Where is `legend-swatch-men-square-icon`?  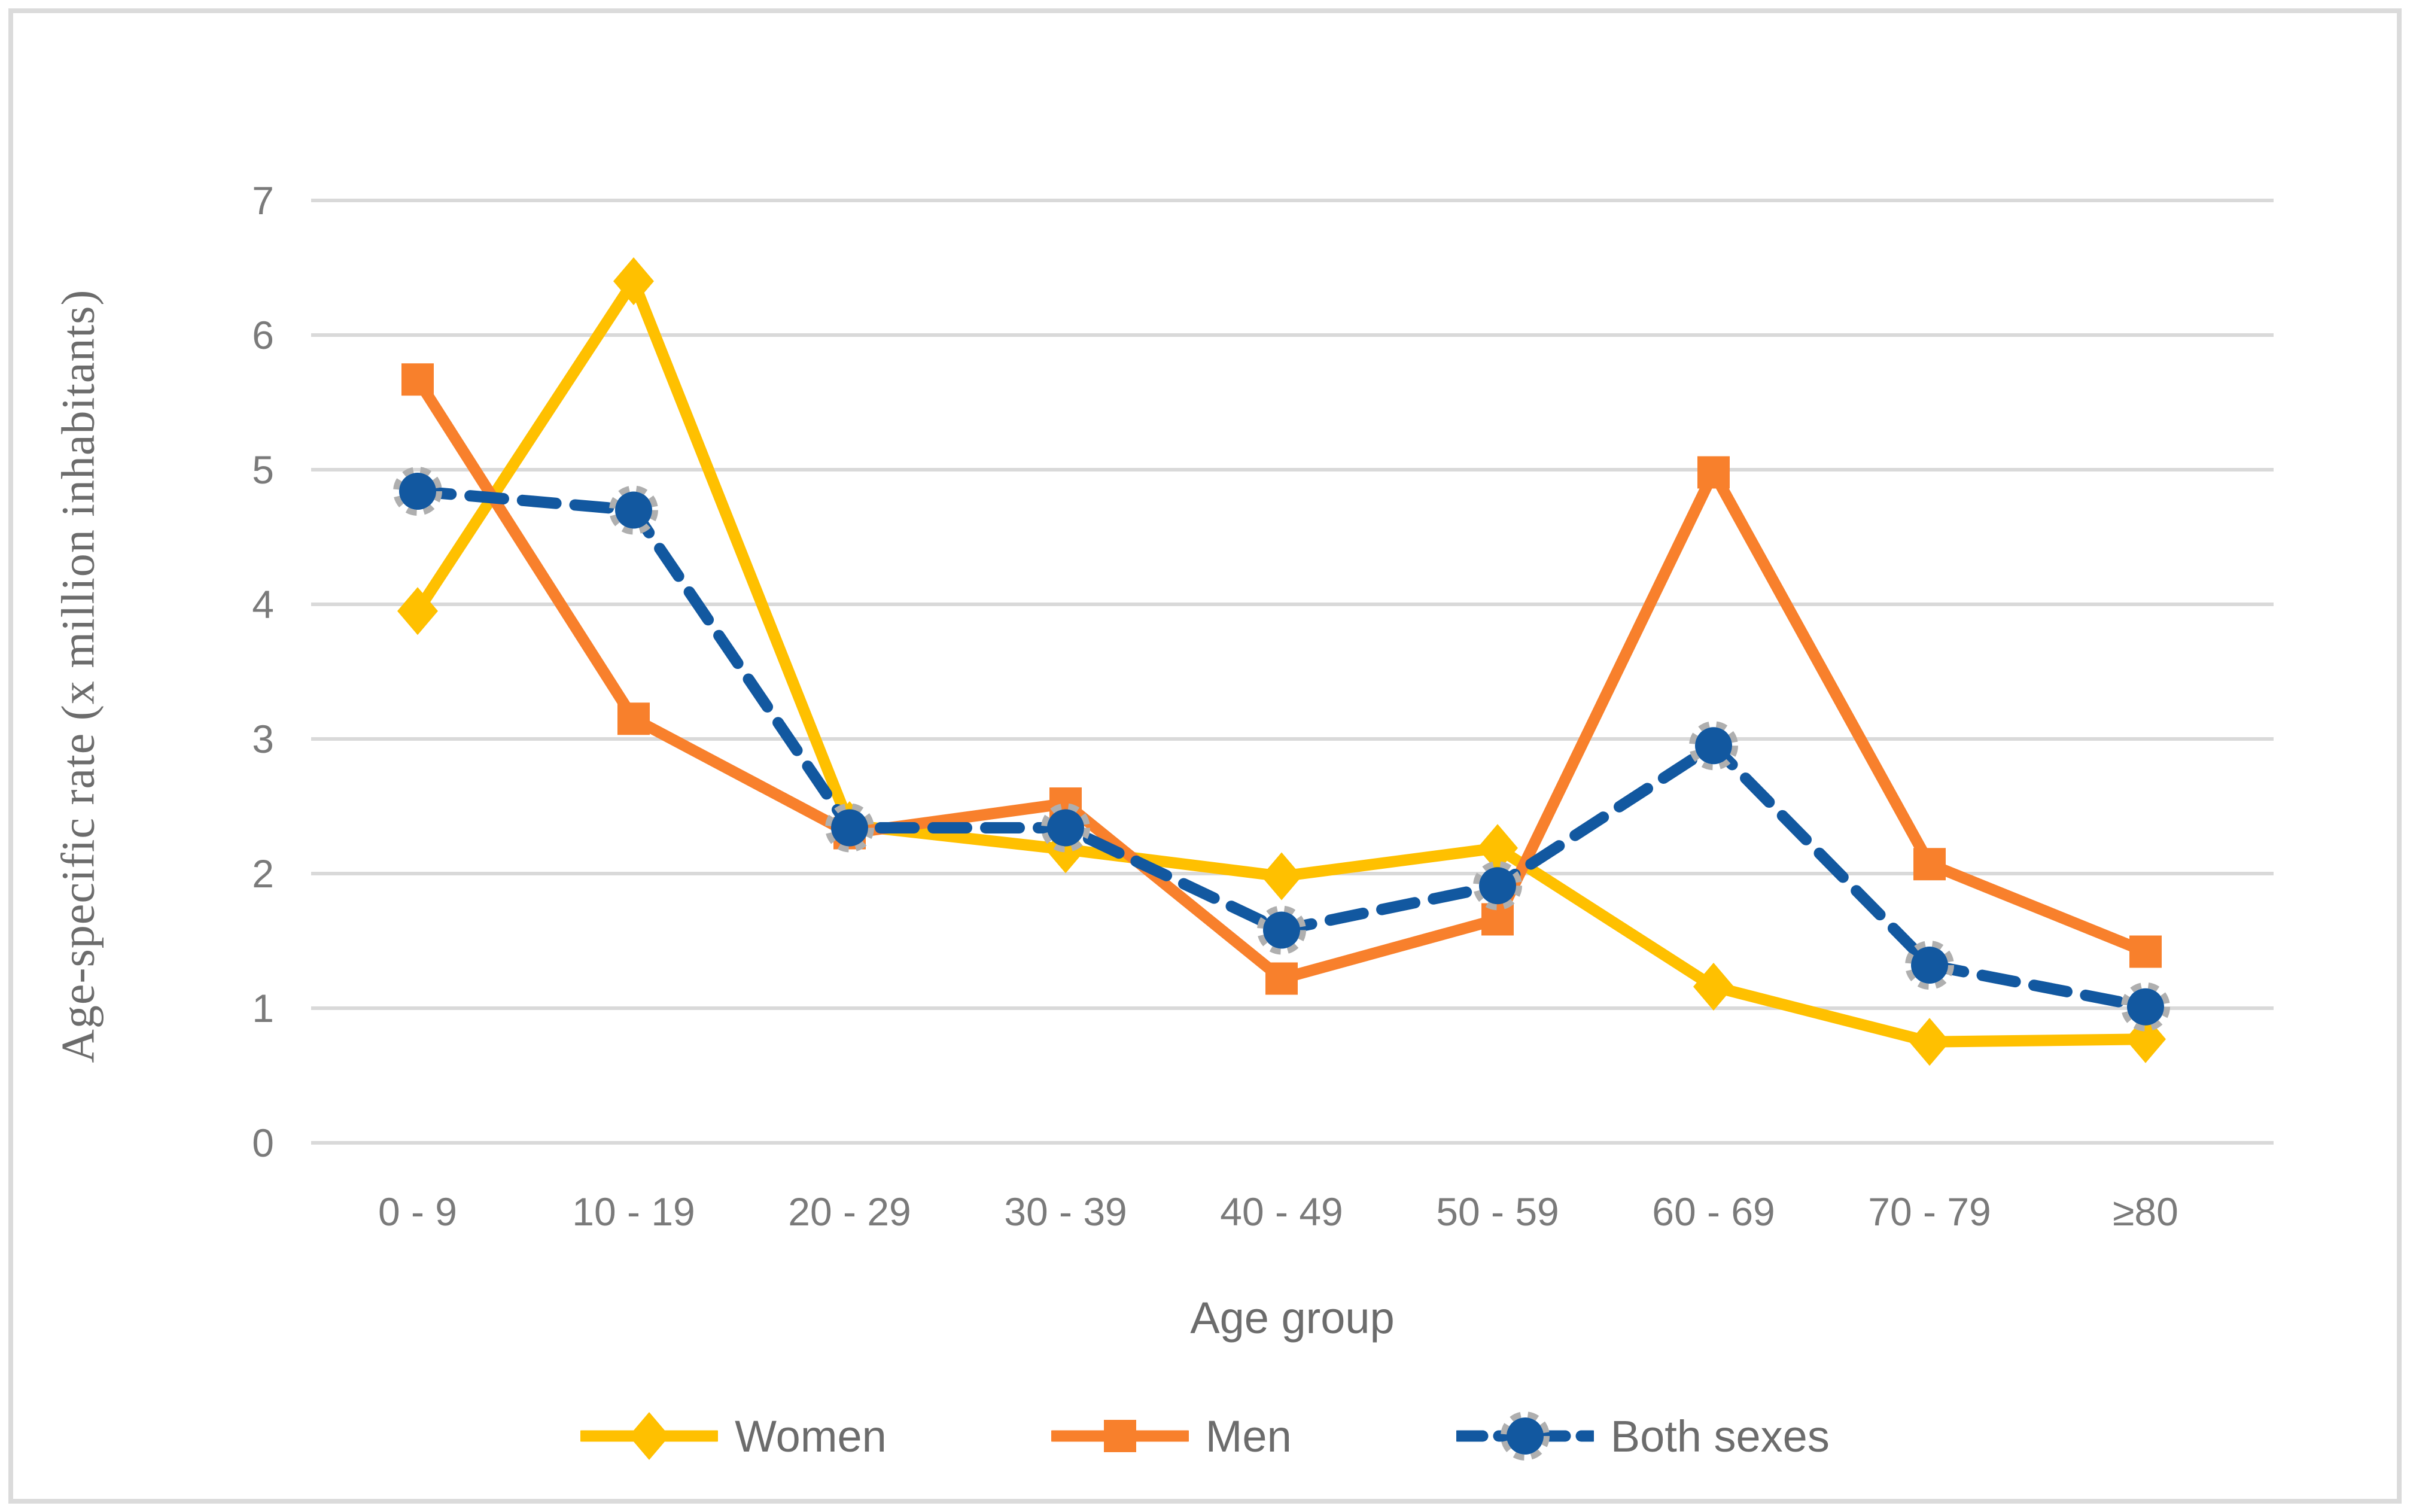 legend-swatch-men-square-icon is located at coordinates (1120, 1436).